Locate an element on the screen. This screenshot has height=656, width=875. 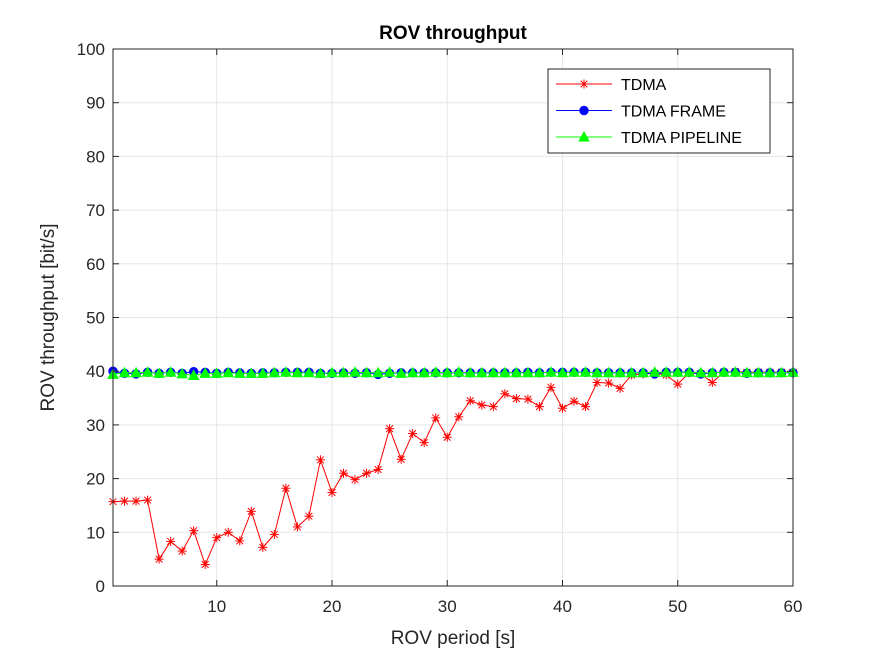
legend-marker is located at coordinates (584, 84).